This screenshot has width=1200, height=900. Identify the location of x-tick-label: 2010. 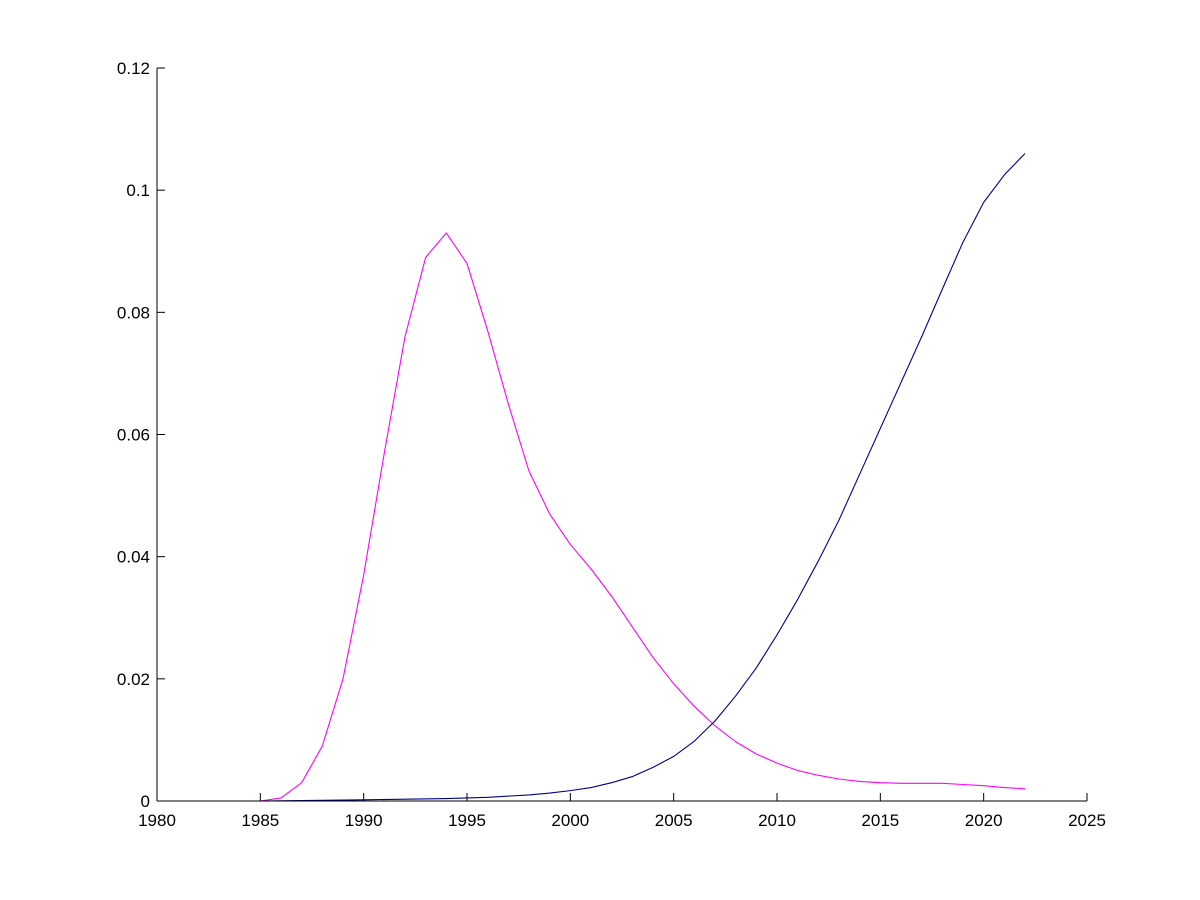
(777, 820).